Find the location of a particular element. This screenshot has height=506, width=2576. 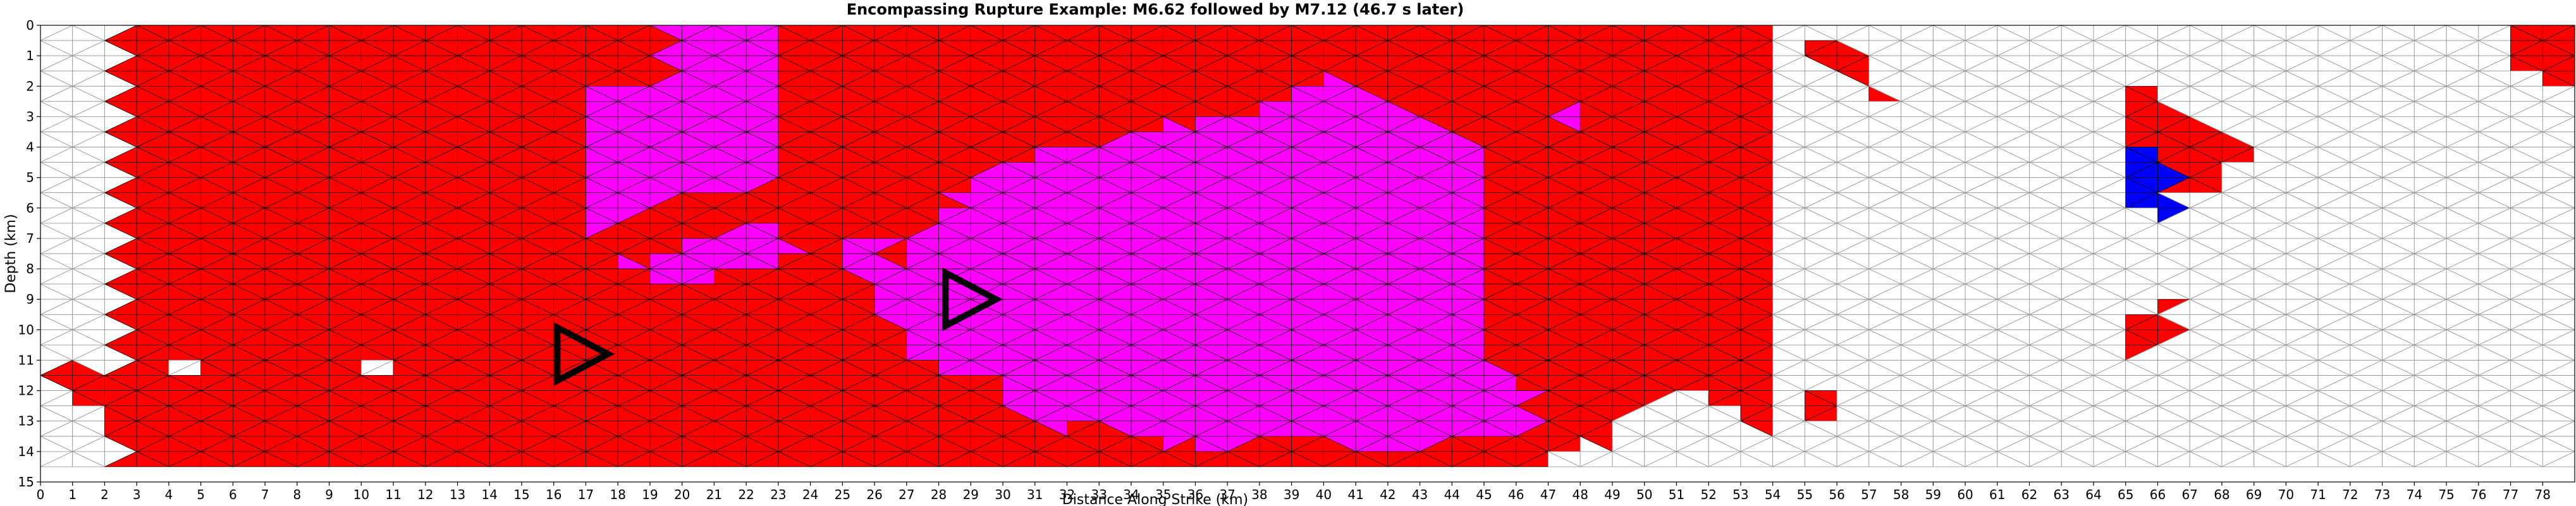

x-tick-label: 15 is located at coordinates (521, 494).